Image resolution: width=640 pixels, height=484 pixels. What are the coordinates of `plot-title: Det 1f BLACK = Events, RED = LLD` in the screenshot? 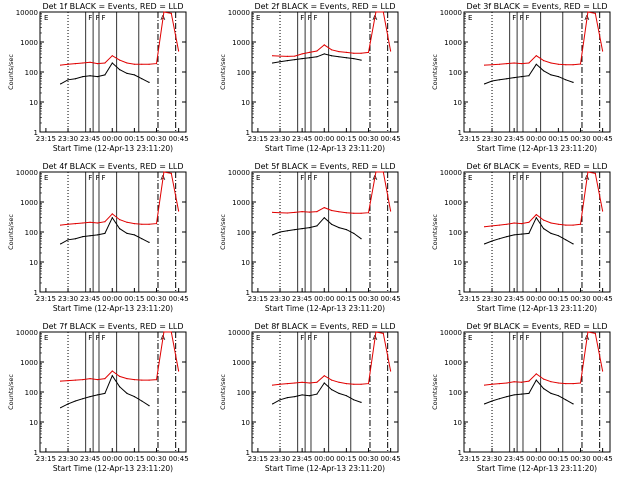 It's located at (112, 6).